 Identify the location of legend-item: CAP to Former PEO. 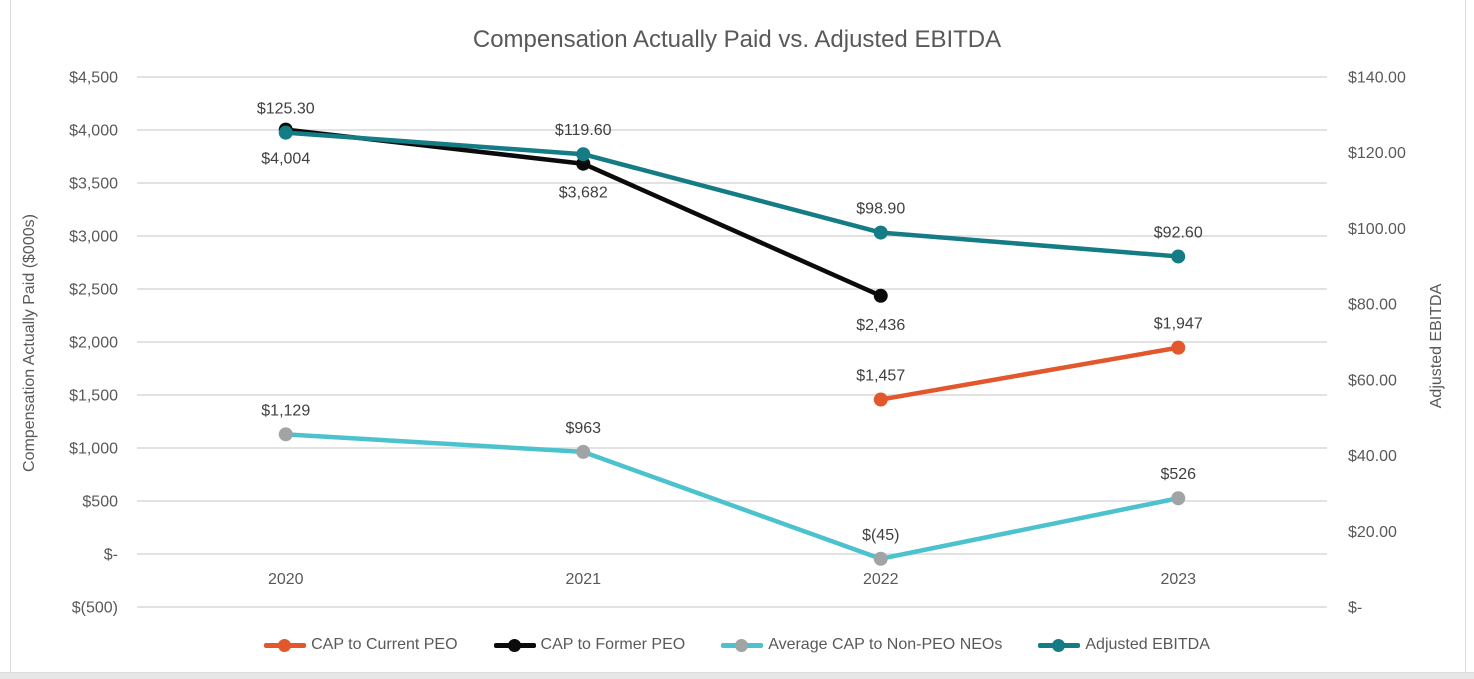
(589, 645).